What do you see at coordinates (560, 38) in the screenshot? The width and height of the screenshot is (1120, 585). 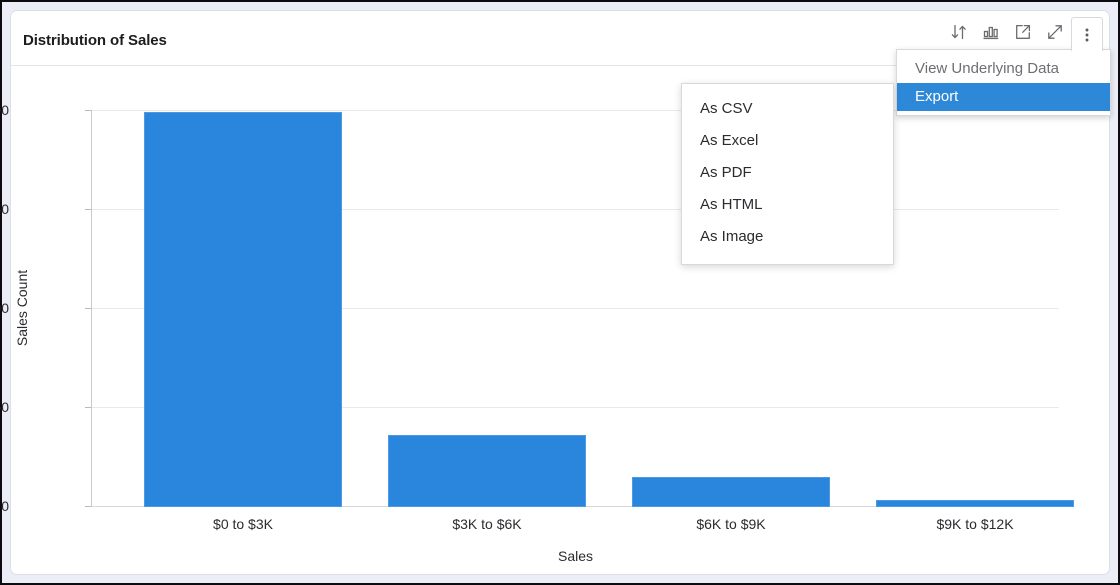 I see `card-header: Distribution of Sales` at bounding box center [560, 38].